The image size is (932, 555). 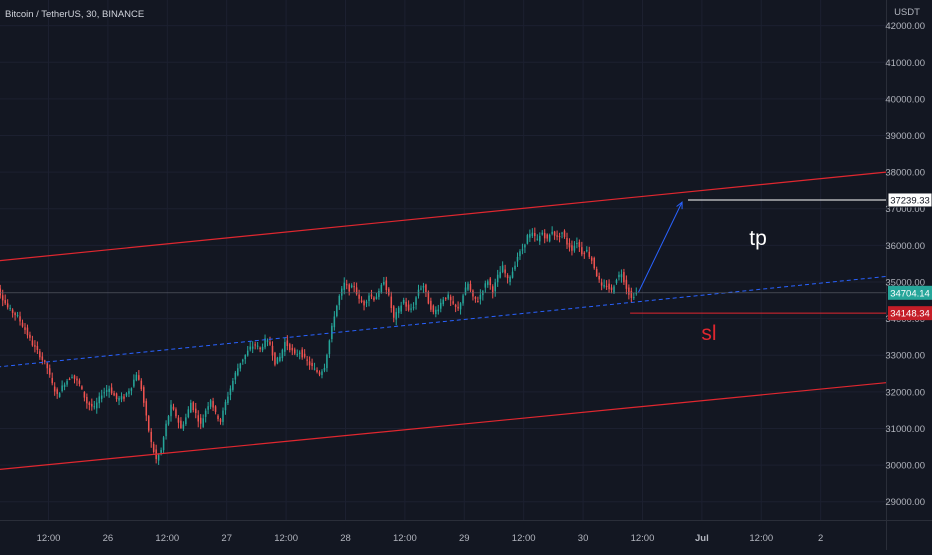 What do you see at coordinates (905, 392) in the screenshot?
I see `price-tick-label: 32000.00` at bounding box center [905, 392].